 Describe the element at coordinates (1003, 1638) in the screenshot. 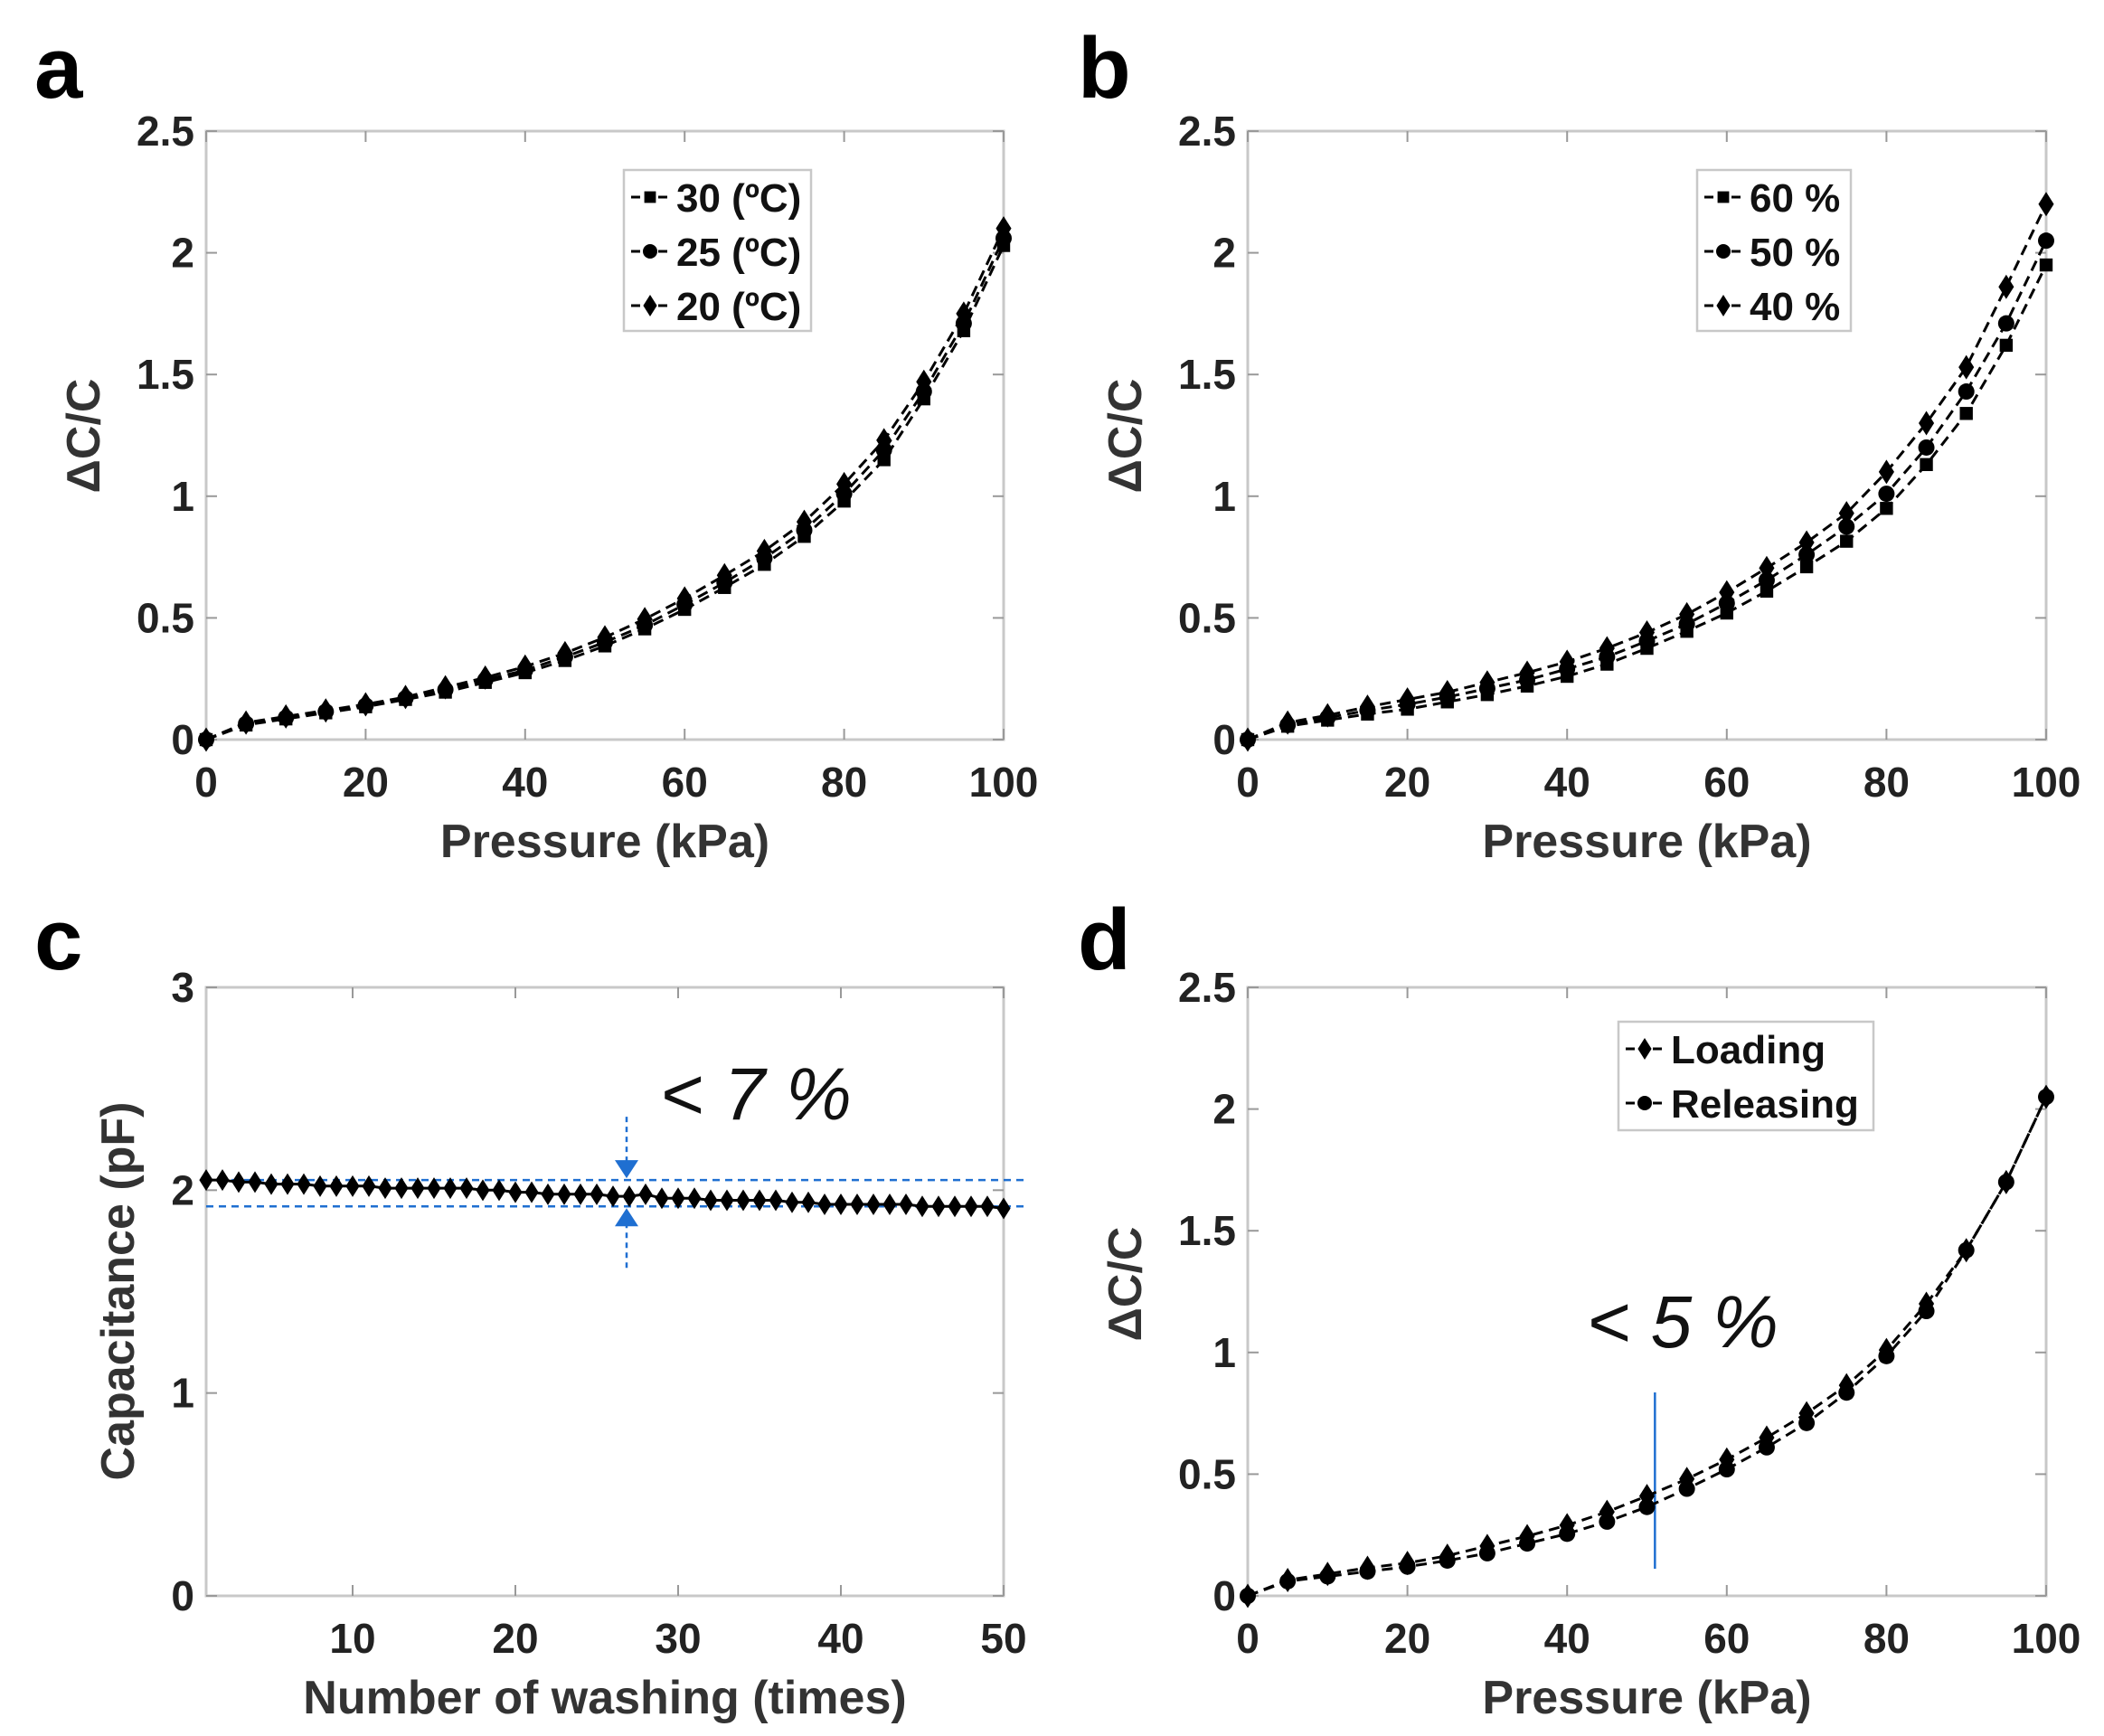

I see `x-tick-label: 50` at that location.